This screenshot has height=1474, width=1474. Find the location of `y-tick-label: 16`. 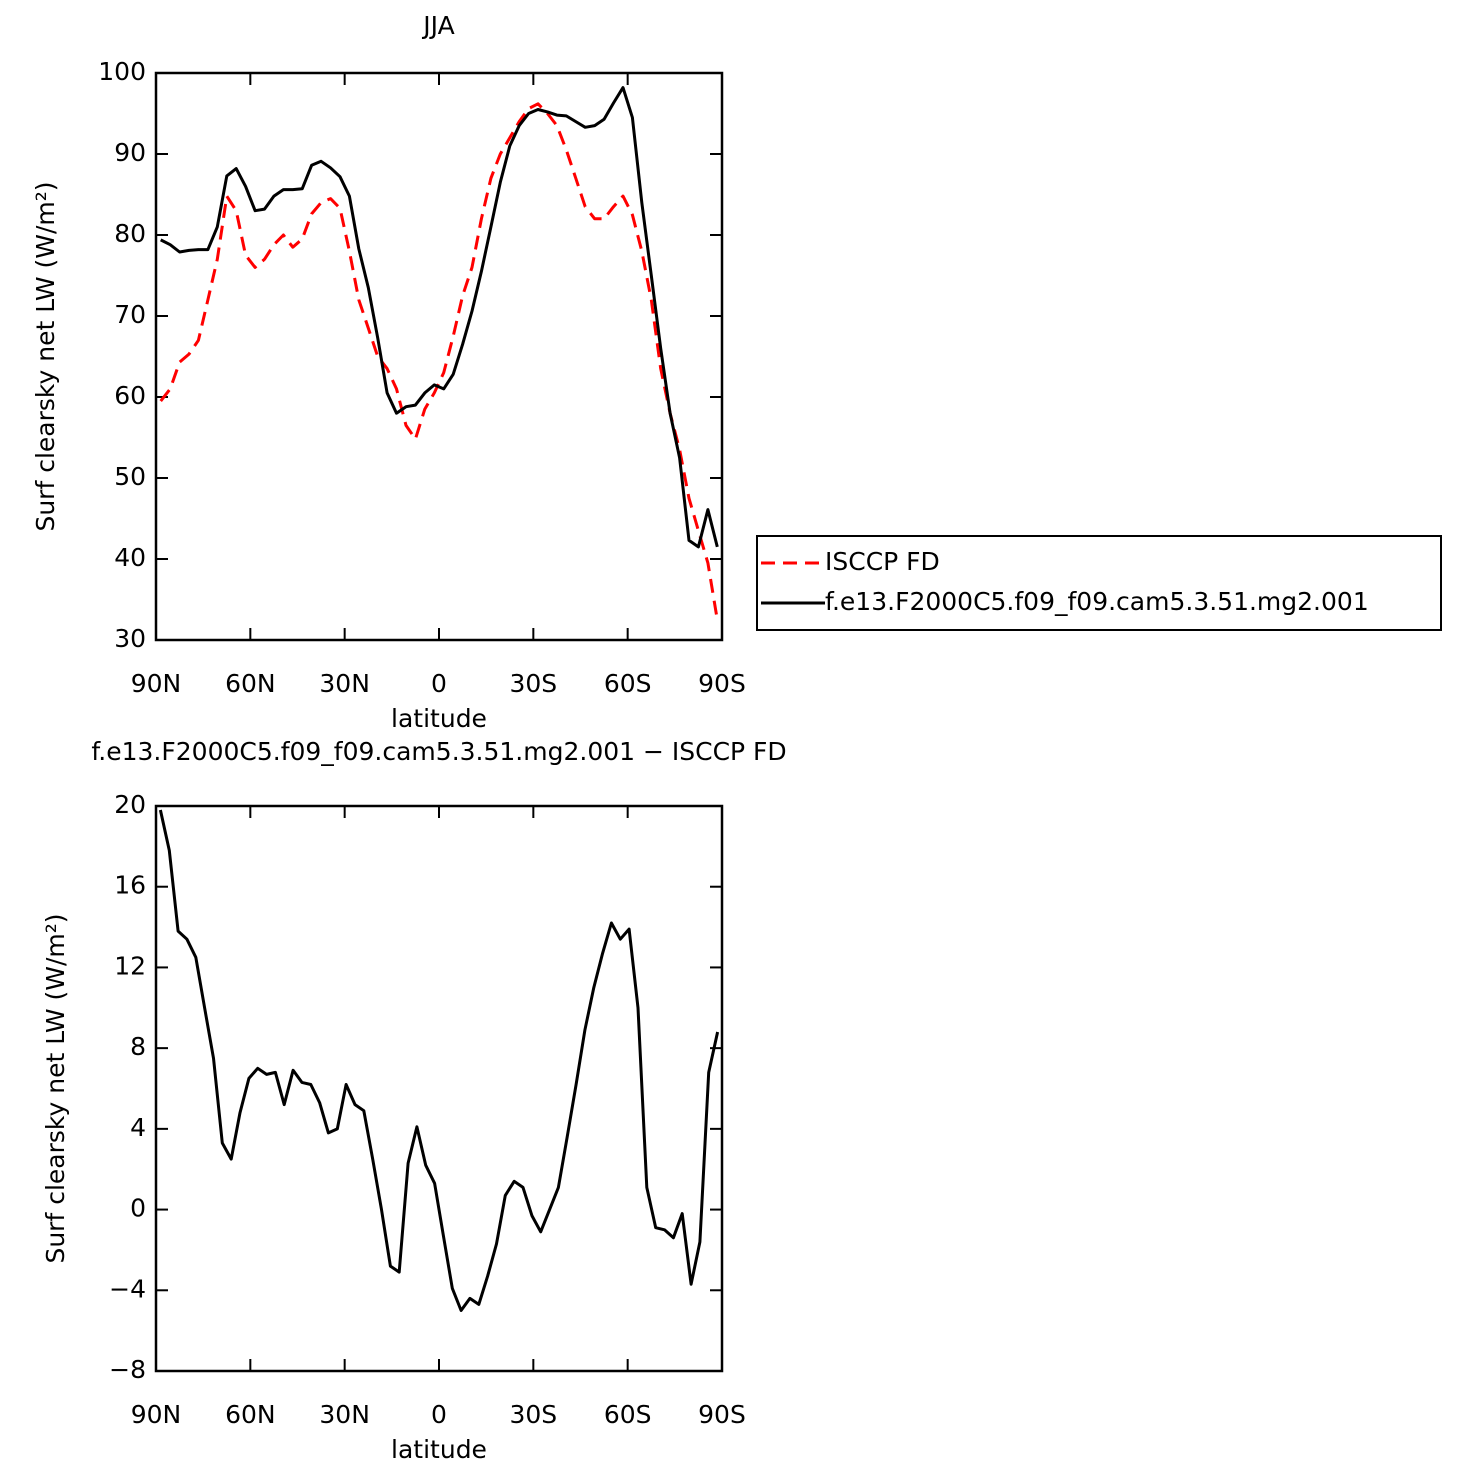

y-tick-label: 16 is located at coordinates (130, 885).